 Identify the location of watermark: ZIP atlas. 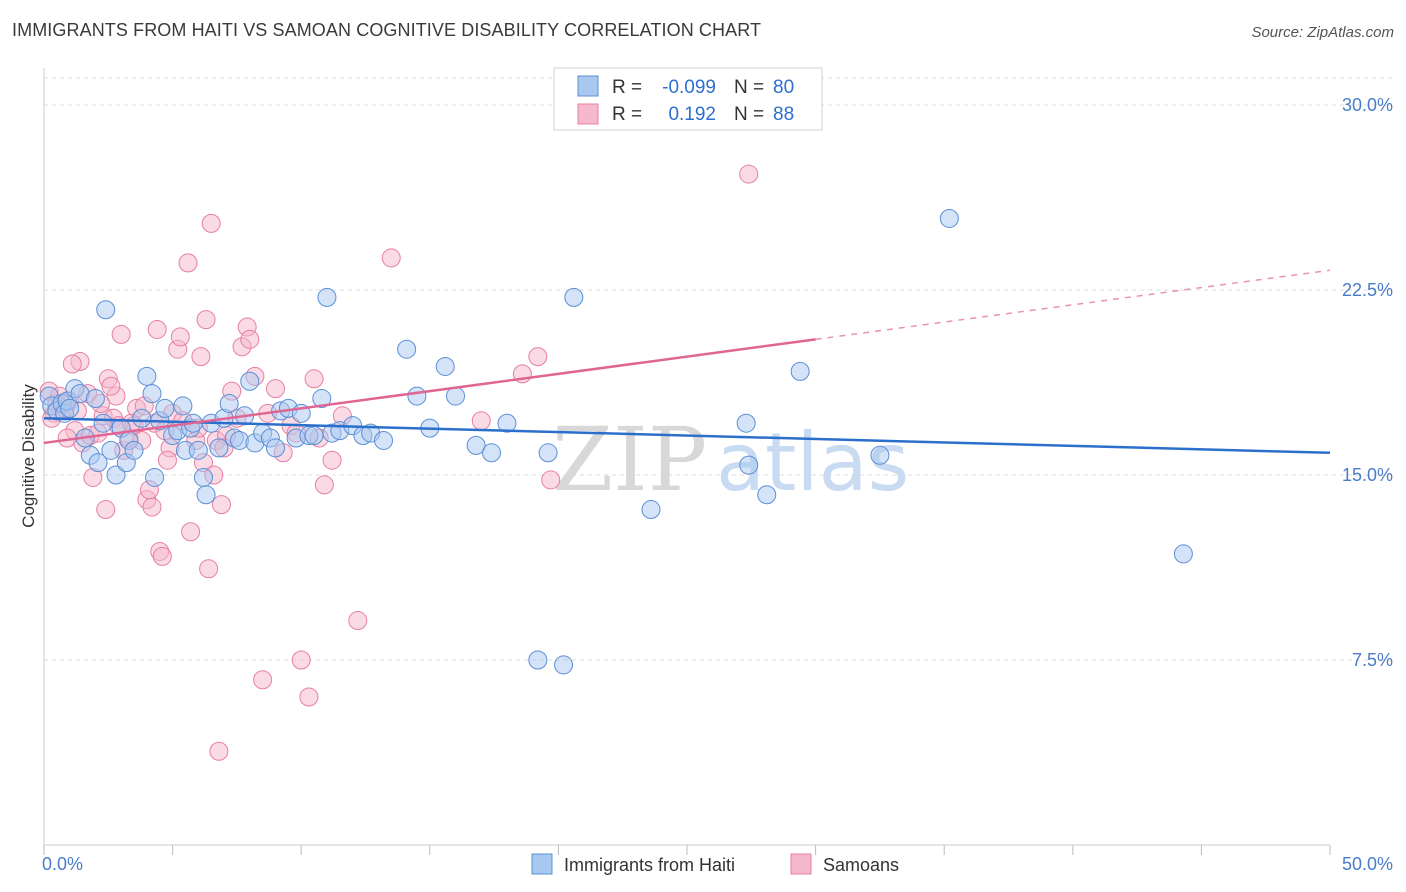
(730, 459).